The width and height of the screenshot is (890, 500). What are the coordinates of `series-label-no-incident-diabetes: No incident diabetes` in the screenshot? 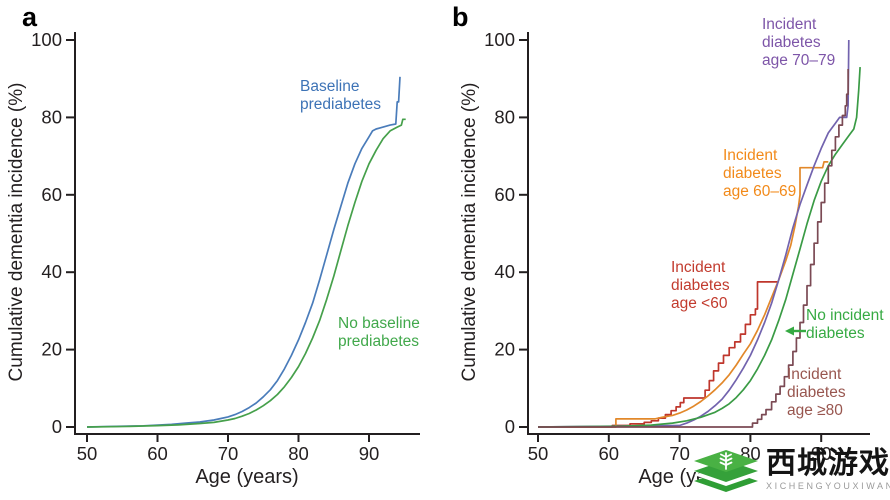 It's located at (845, 324).